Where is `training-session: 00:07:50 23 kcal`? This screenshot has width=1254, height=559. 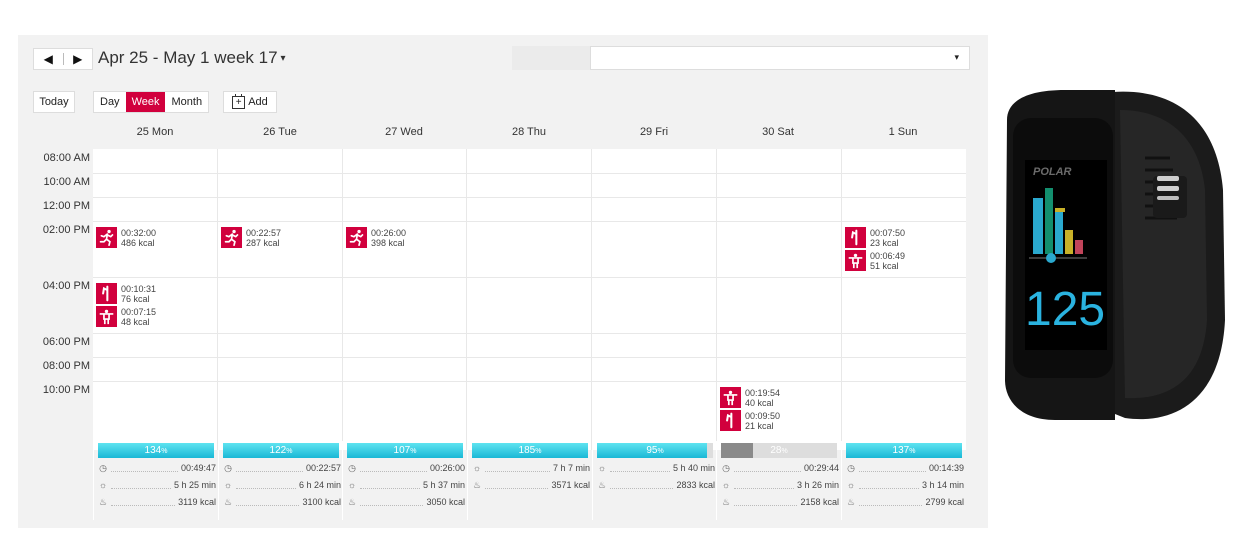 training-session: 00:07:50 23 kcal is located at coordinates (875, 237).